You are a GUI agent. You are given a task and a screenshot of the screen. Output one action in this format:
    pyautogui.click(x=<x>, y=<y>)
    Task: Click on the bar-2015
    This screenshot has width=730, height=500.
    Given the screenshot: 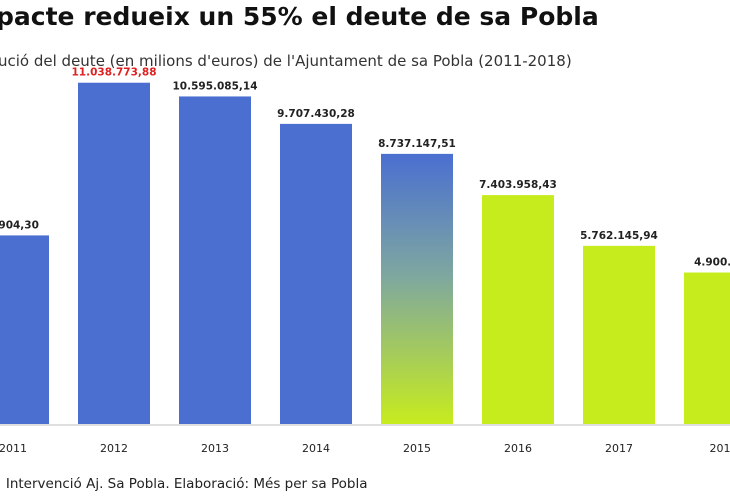 What is the action you would take?
    pyautogui.click(x=417, y=288)
    